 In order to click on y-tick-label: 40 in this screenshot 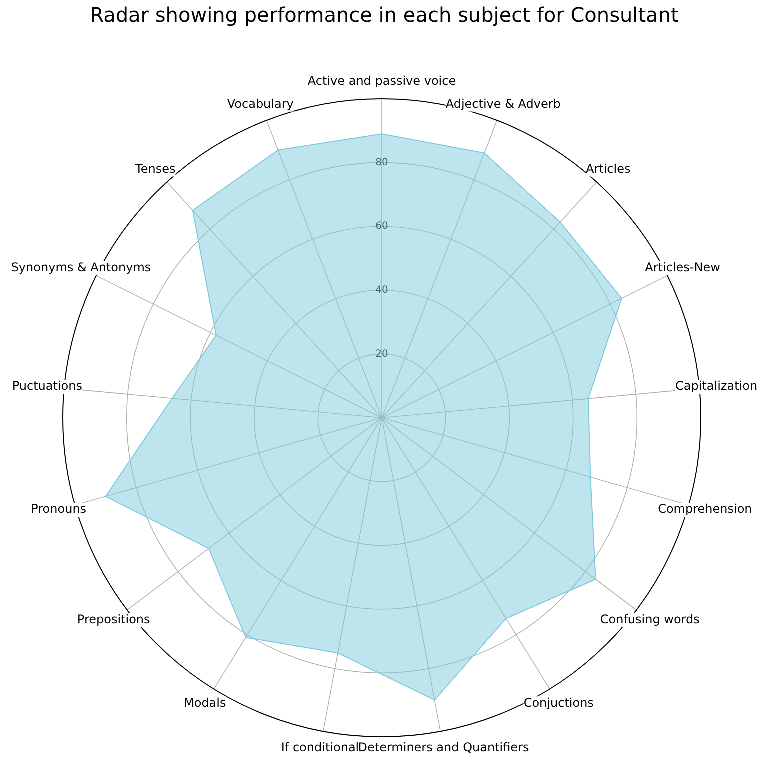, I will do `click(382, 290)`.